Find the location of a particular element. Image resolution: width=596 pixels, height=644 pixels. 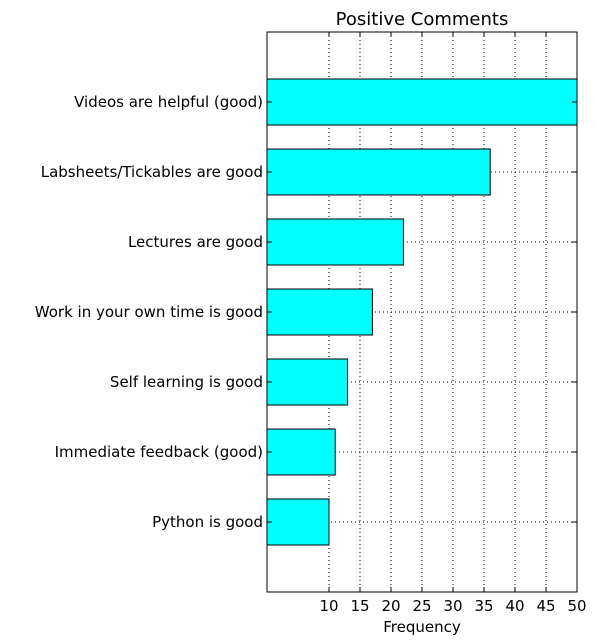

x-tick-label: 20 is located at coordinates (390, 606).